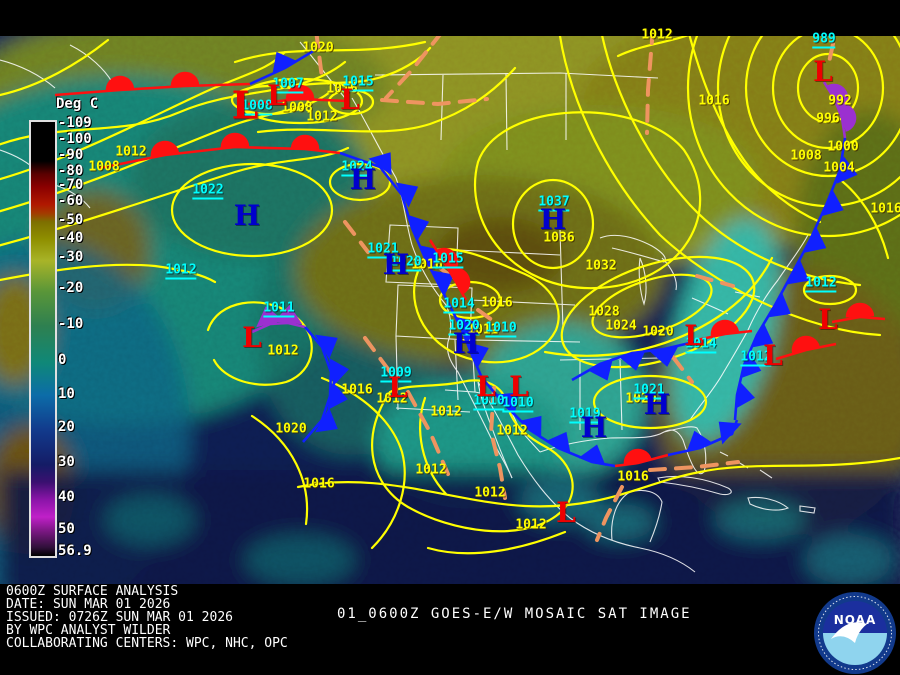  What do you see at coordinates (71, 257) in the screenshot?
I see `colorbar-tick: -30` at bounding box center [71, 257].